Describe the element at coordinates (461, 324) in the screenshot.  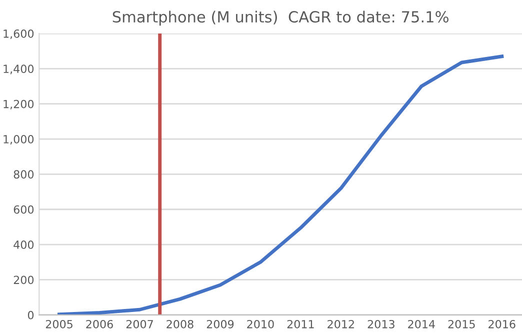
I see `x-tick-label: 2015` at that location.